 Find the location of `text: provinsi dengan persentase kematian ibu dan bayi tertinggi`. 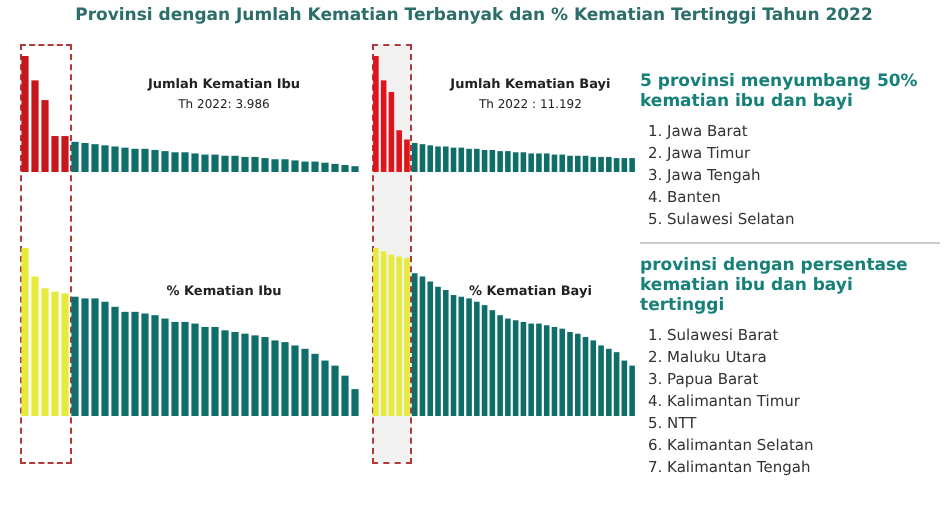

text: provinsi dengan persentase kematian ibu dan bayi tertinggi is located at coordinates (775, 286).